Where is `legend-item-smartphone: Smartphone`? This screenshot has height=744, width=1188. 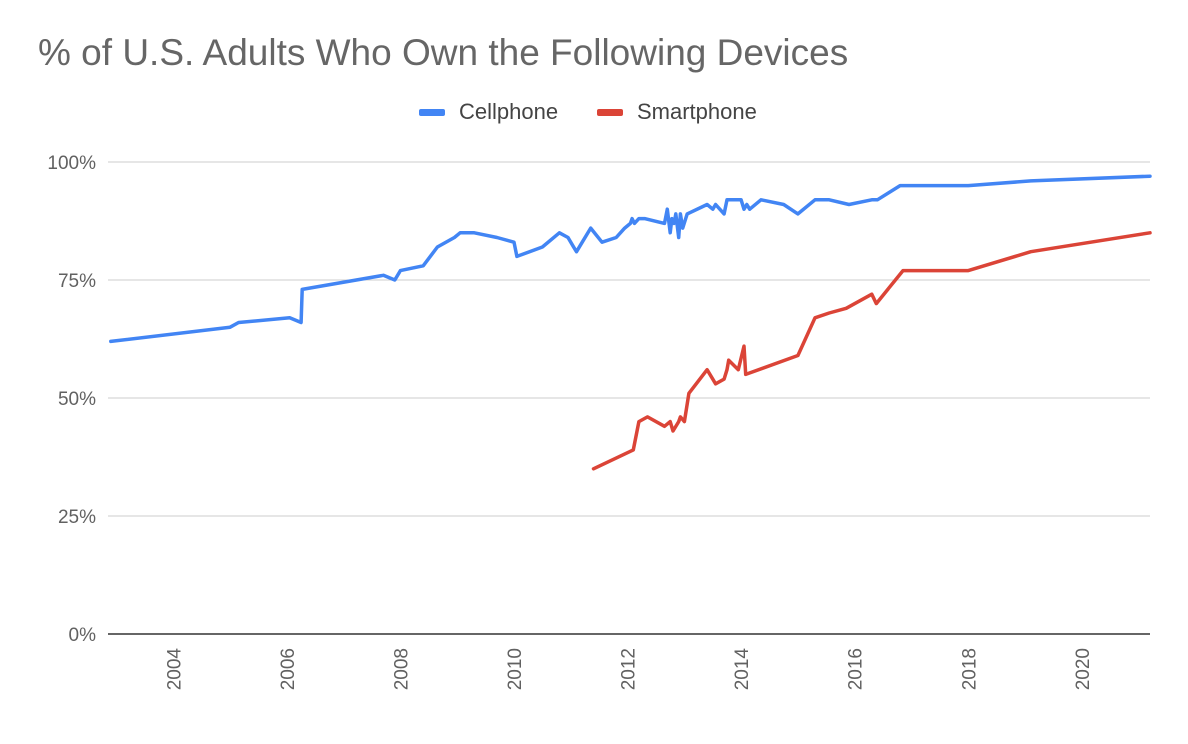
legend-item-smartphone: Smartphone is located at coordinates (677, 112).